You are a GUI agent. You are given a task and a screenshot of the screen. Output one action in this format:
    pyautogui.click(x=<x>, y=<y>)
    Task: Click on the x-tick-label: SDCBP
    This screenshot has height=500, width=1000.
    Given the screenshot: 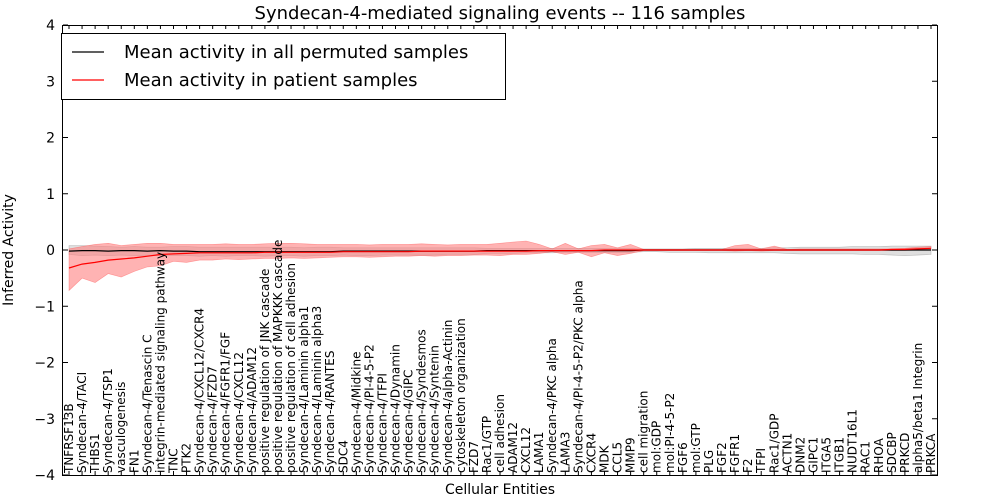 What is the action you would take?
    pyautogui.click(x=892, y=452)
    